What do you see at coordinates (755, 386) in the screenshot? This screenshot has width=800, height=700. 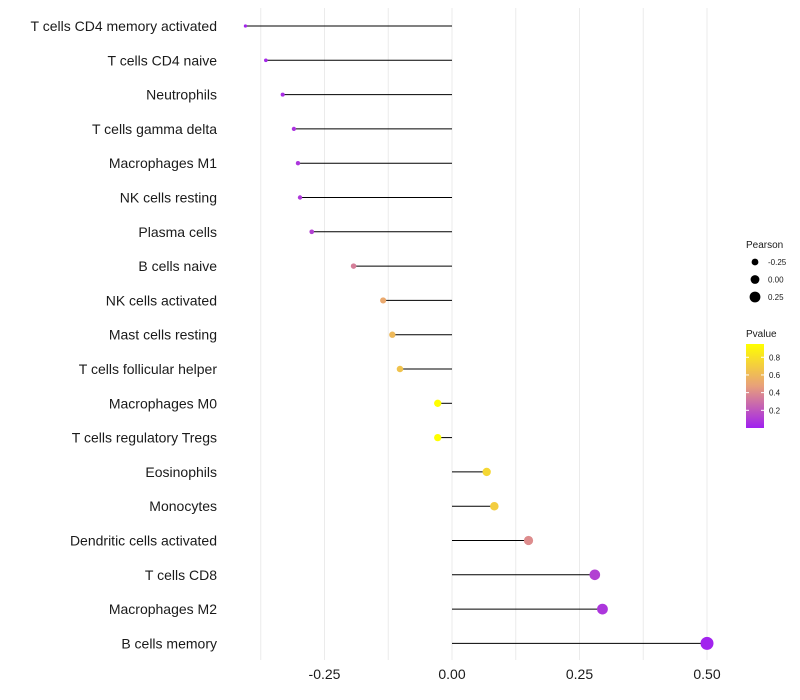 I see `pvalue-colorbar` at bounding box center [755, 386].